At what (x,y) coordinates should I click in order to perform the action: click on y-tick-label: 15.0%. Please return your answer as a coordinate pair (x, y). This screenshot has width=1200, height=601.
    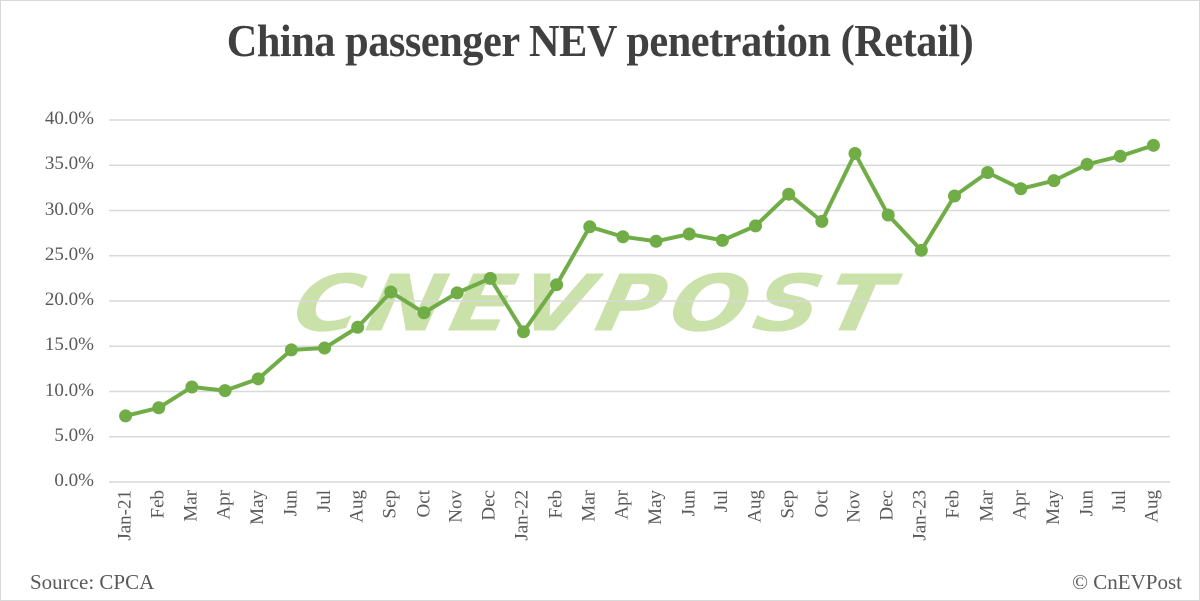
    Looking at the image, I should click on (69, 345).